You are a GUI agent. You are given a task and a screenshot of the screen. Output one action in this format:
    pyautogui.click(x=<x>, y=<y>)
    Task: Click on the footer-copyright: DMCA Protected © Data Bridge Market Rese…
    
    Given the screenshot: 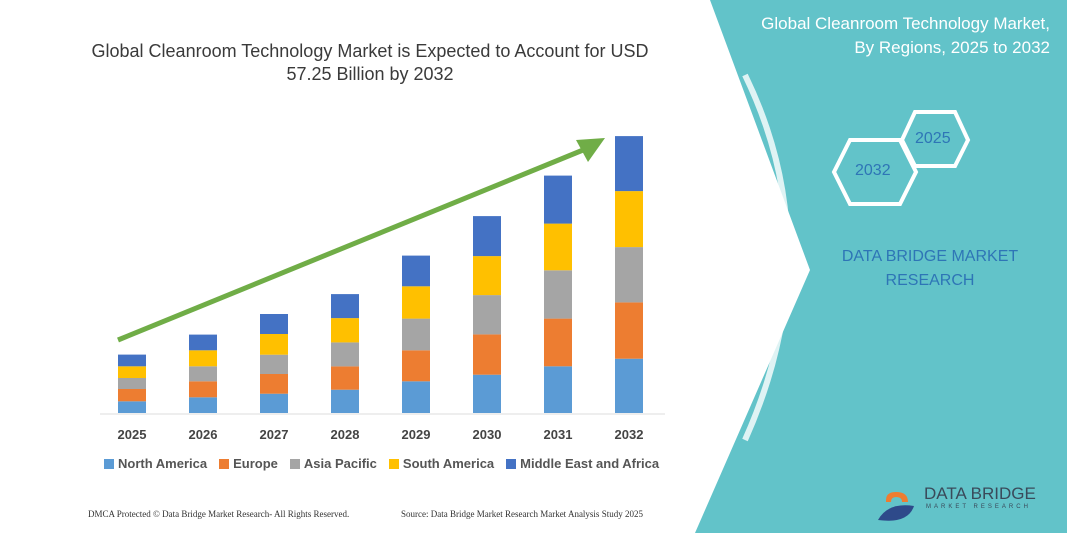 What is the action you would take?
    pyautogui.click(x=219, y=514)
    